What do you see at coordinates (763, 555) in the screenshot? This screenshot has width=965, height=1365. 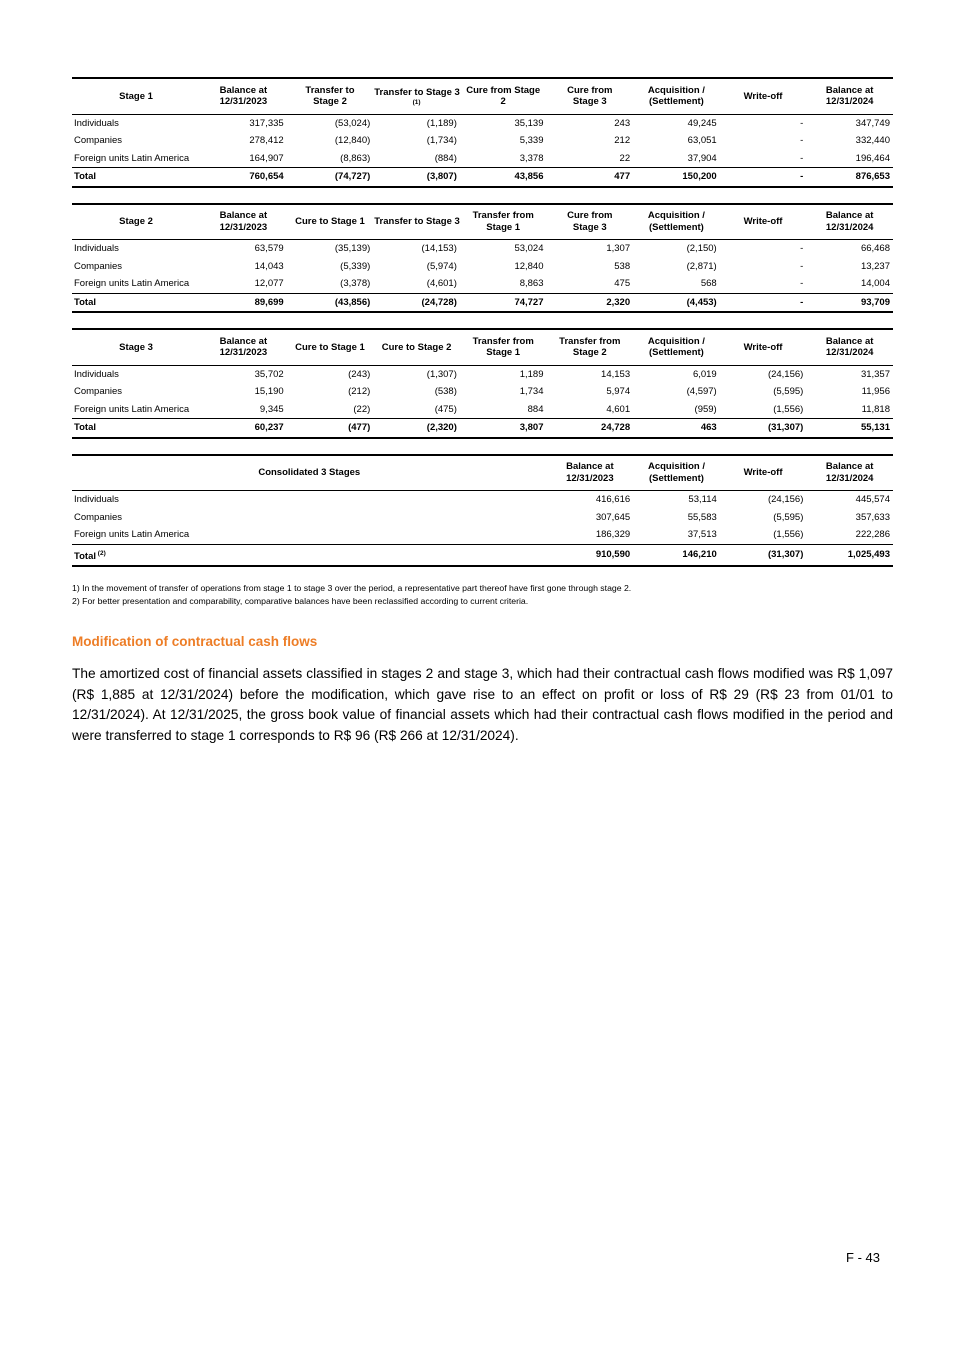 I see `cell-value: (31,307)` at bounding box center [763, 555].